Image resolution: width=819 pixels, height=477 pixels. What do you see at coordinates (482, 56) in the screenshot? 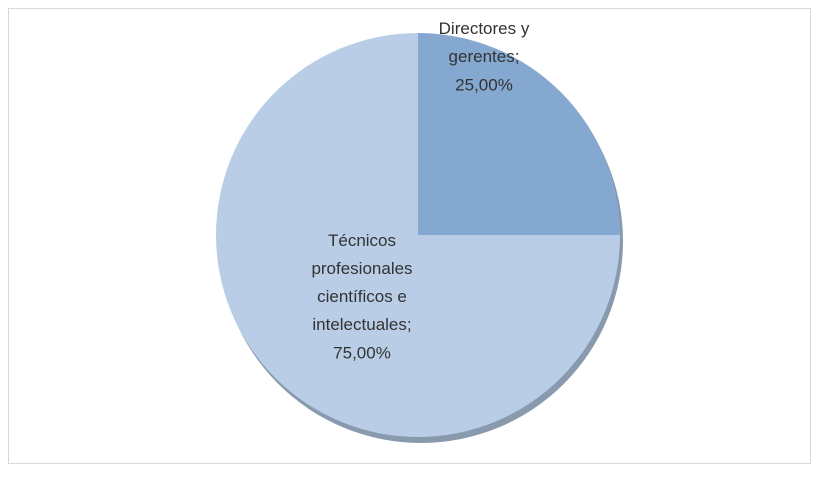
I see `label-line: gerentes` at bounding box center [482, 56].